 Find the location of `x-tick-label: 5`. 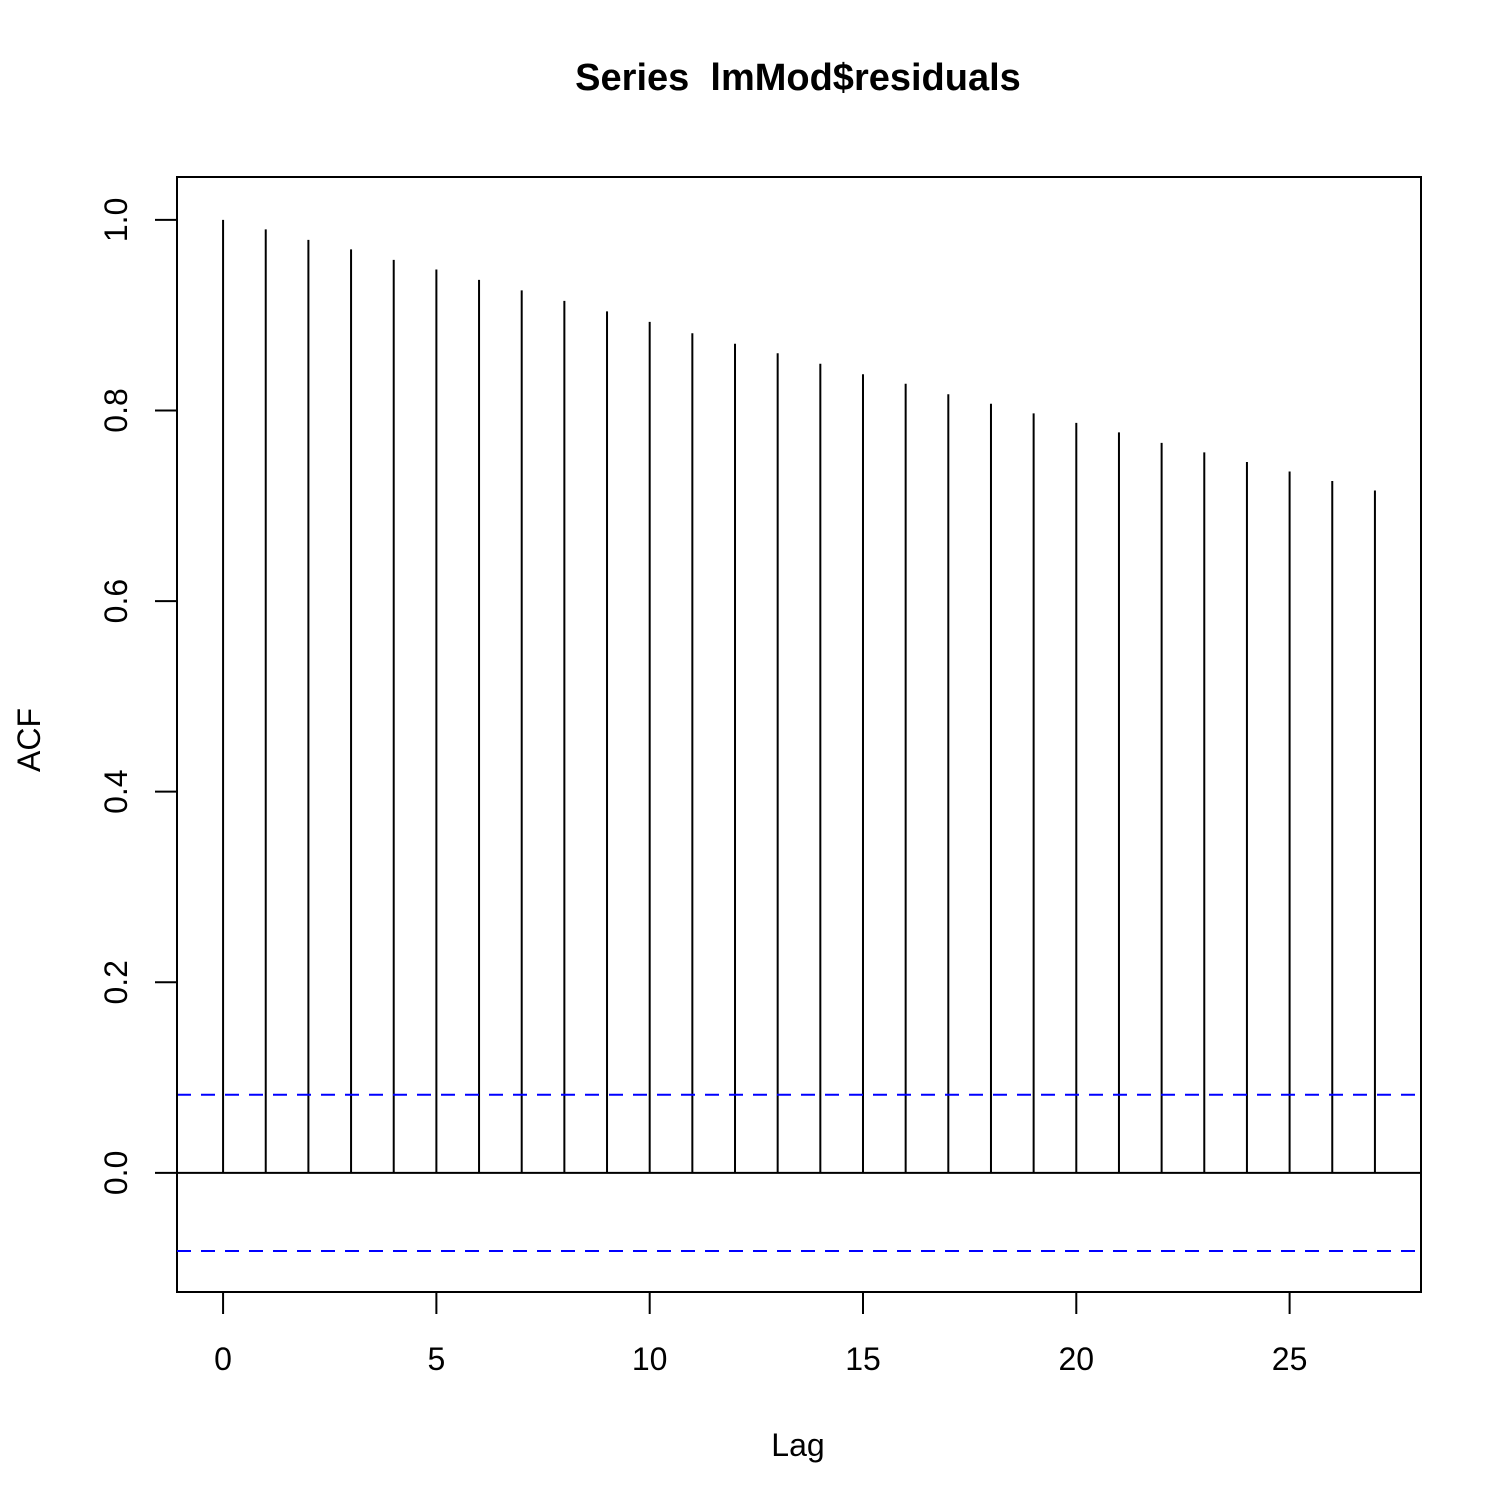

x-tick-label: 5 is located at coordinates (436, 1359).